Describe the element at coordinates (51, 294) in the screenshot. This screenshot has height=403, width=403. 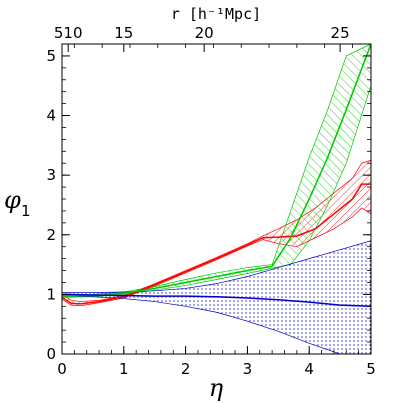
I see `y-tick-label: 1` at that location.